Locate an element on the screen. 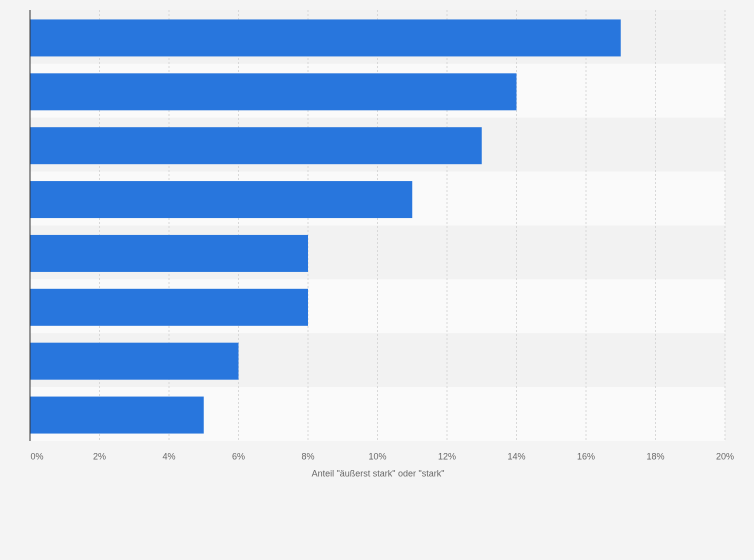 This screenshot has width=754, height=560. x-tick-label: 20% is located at coordinates (725, 456).